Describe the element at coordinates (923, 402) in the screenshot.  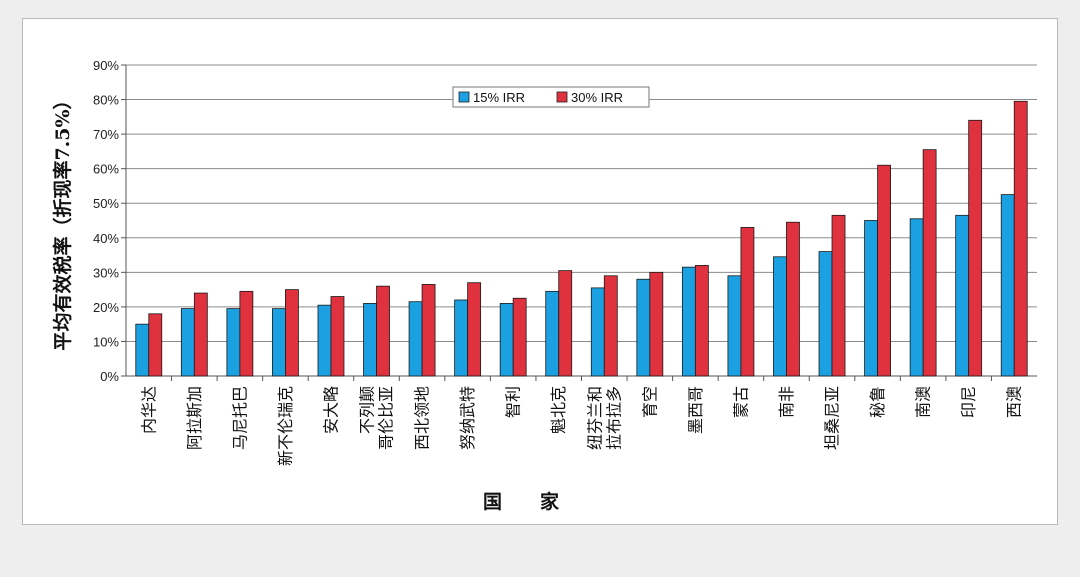
I see `x-tick-label: 南澳` at that location.